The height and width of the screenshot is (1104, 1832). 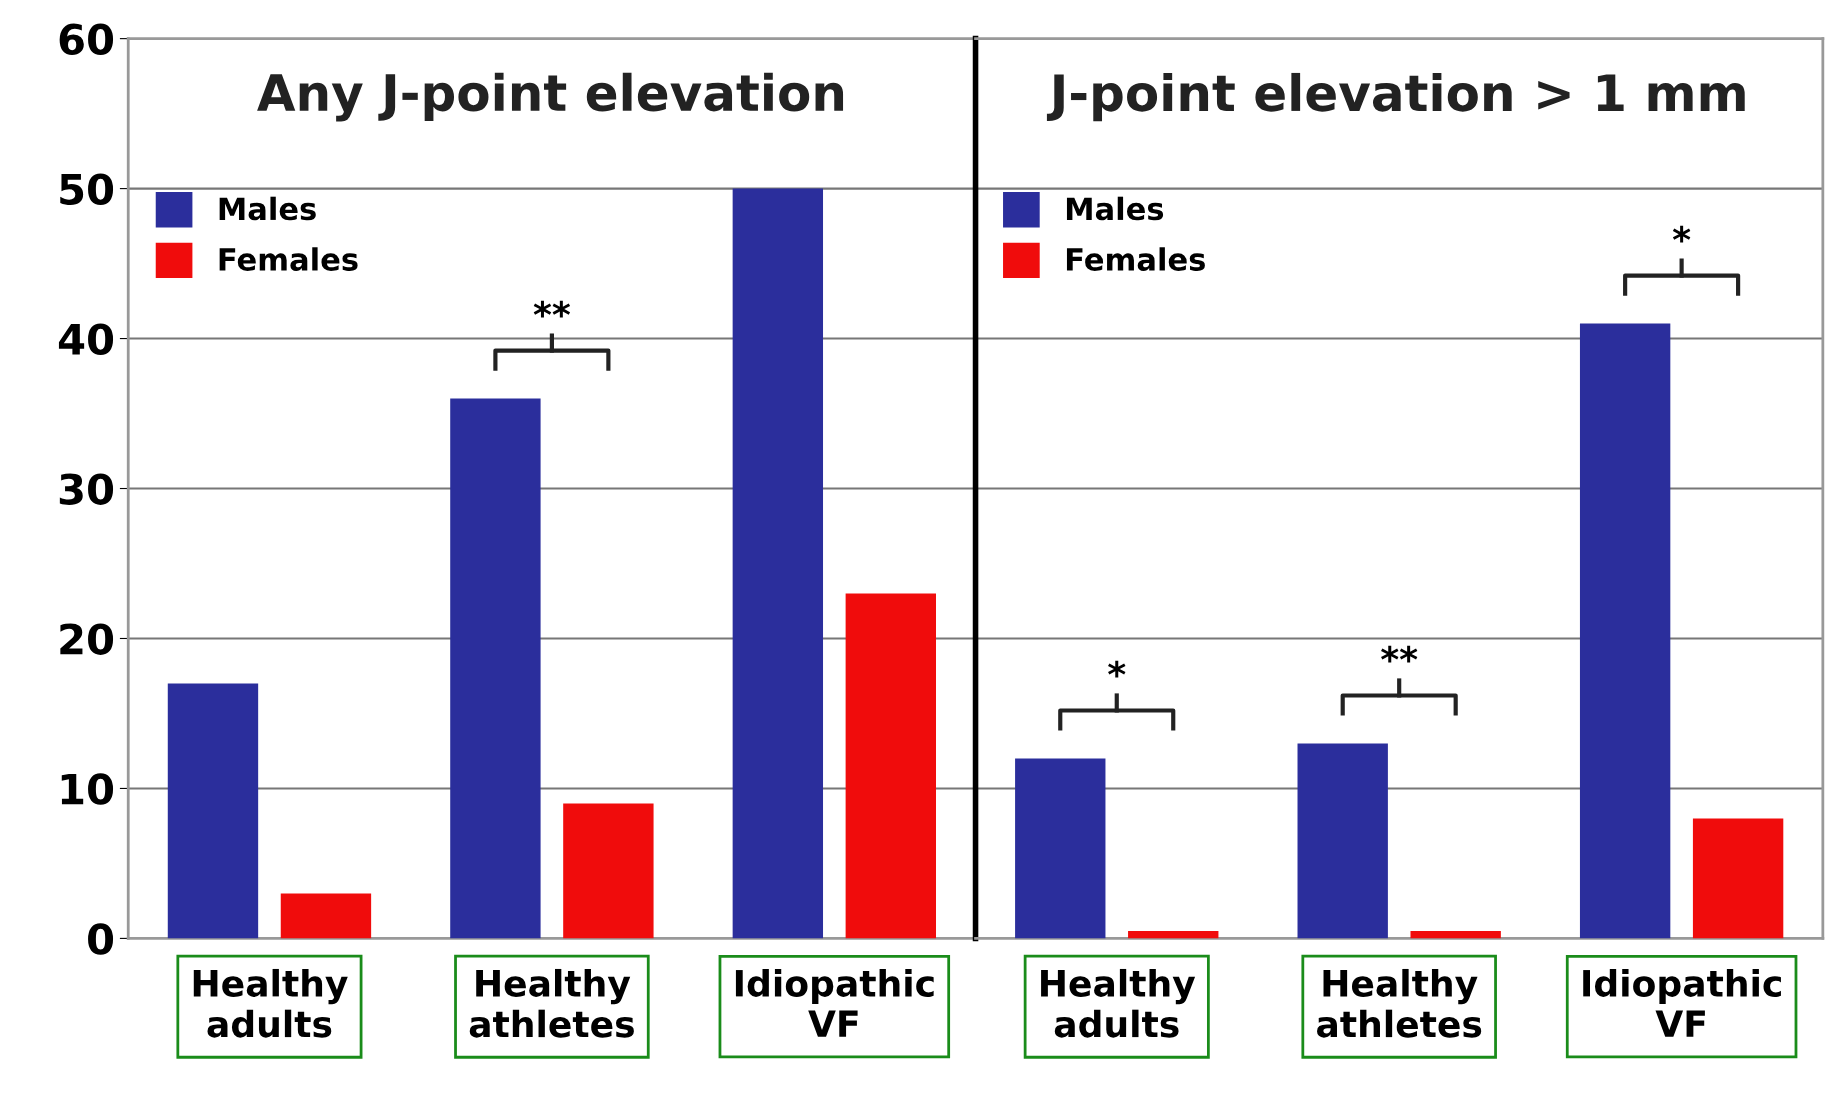 I want to click on y-tick-label: 20, so click(x=87, y=639).